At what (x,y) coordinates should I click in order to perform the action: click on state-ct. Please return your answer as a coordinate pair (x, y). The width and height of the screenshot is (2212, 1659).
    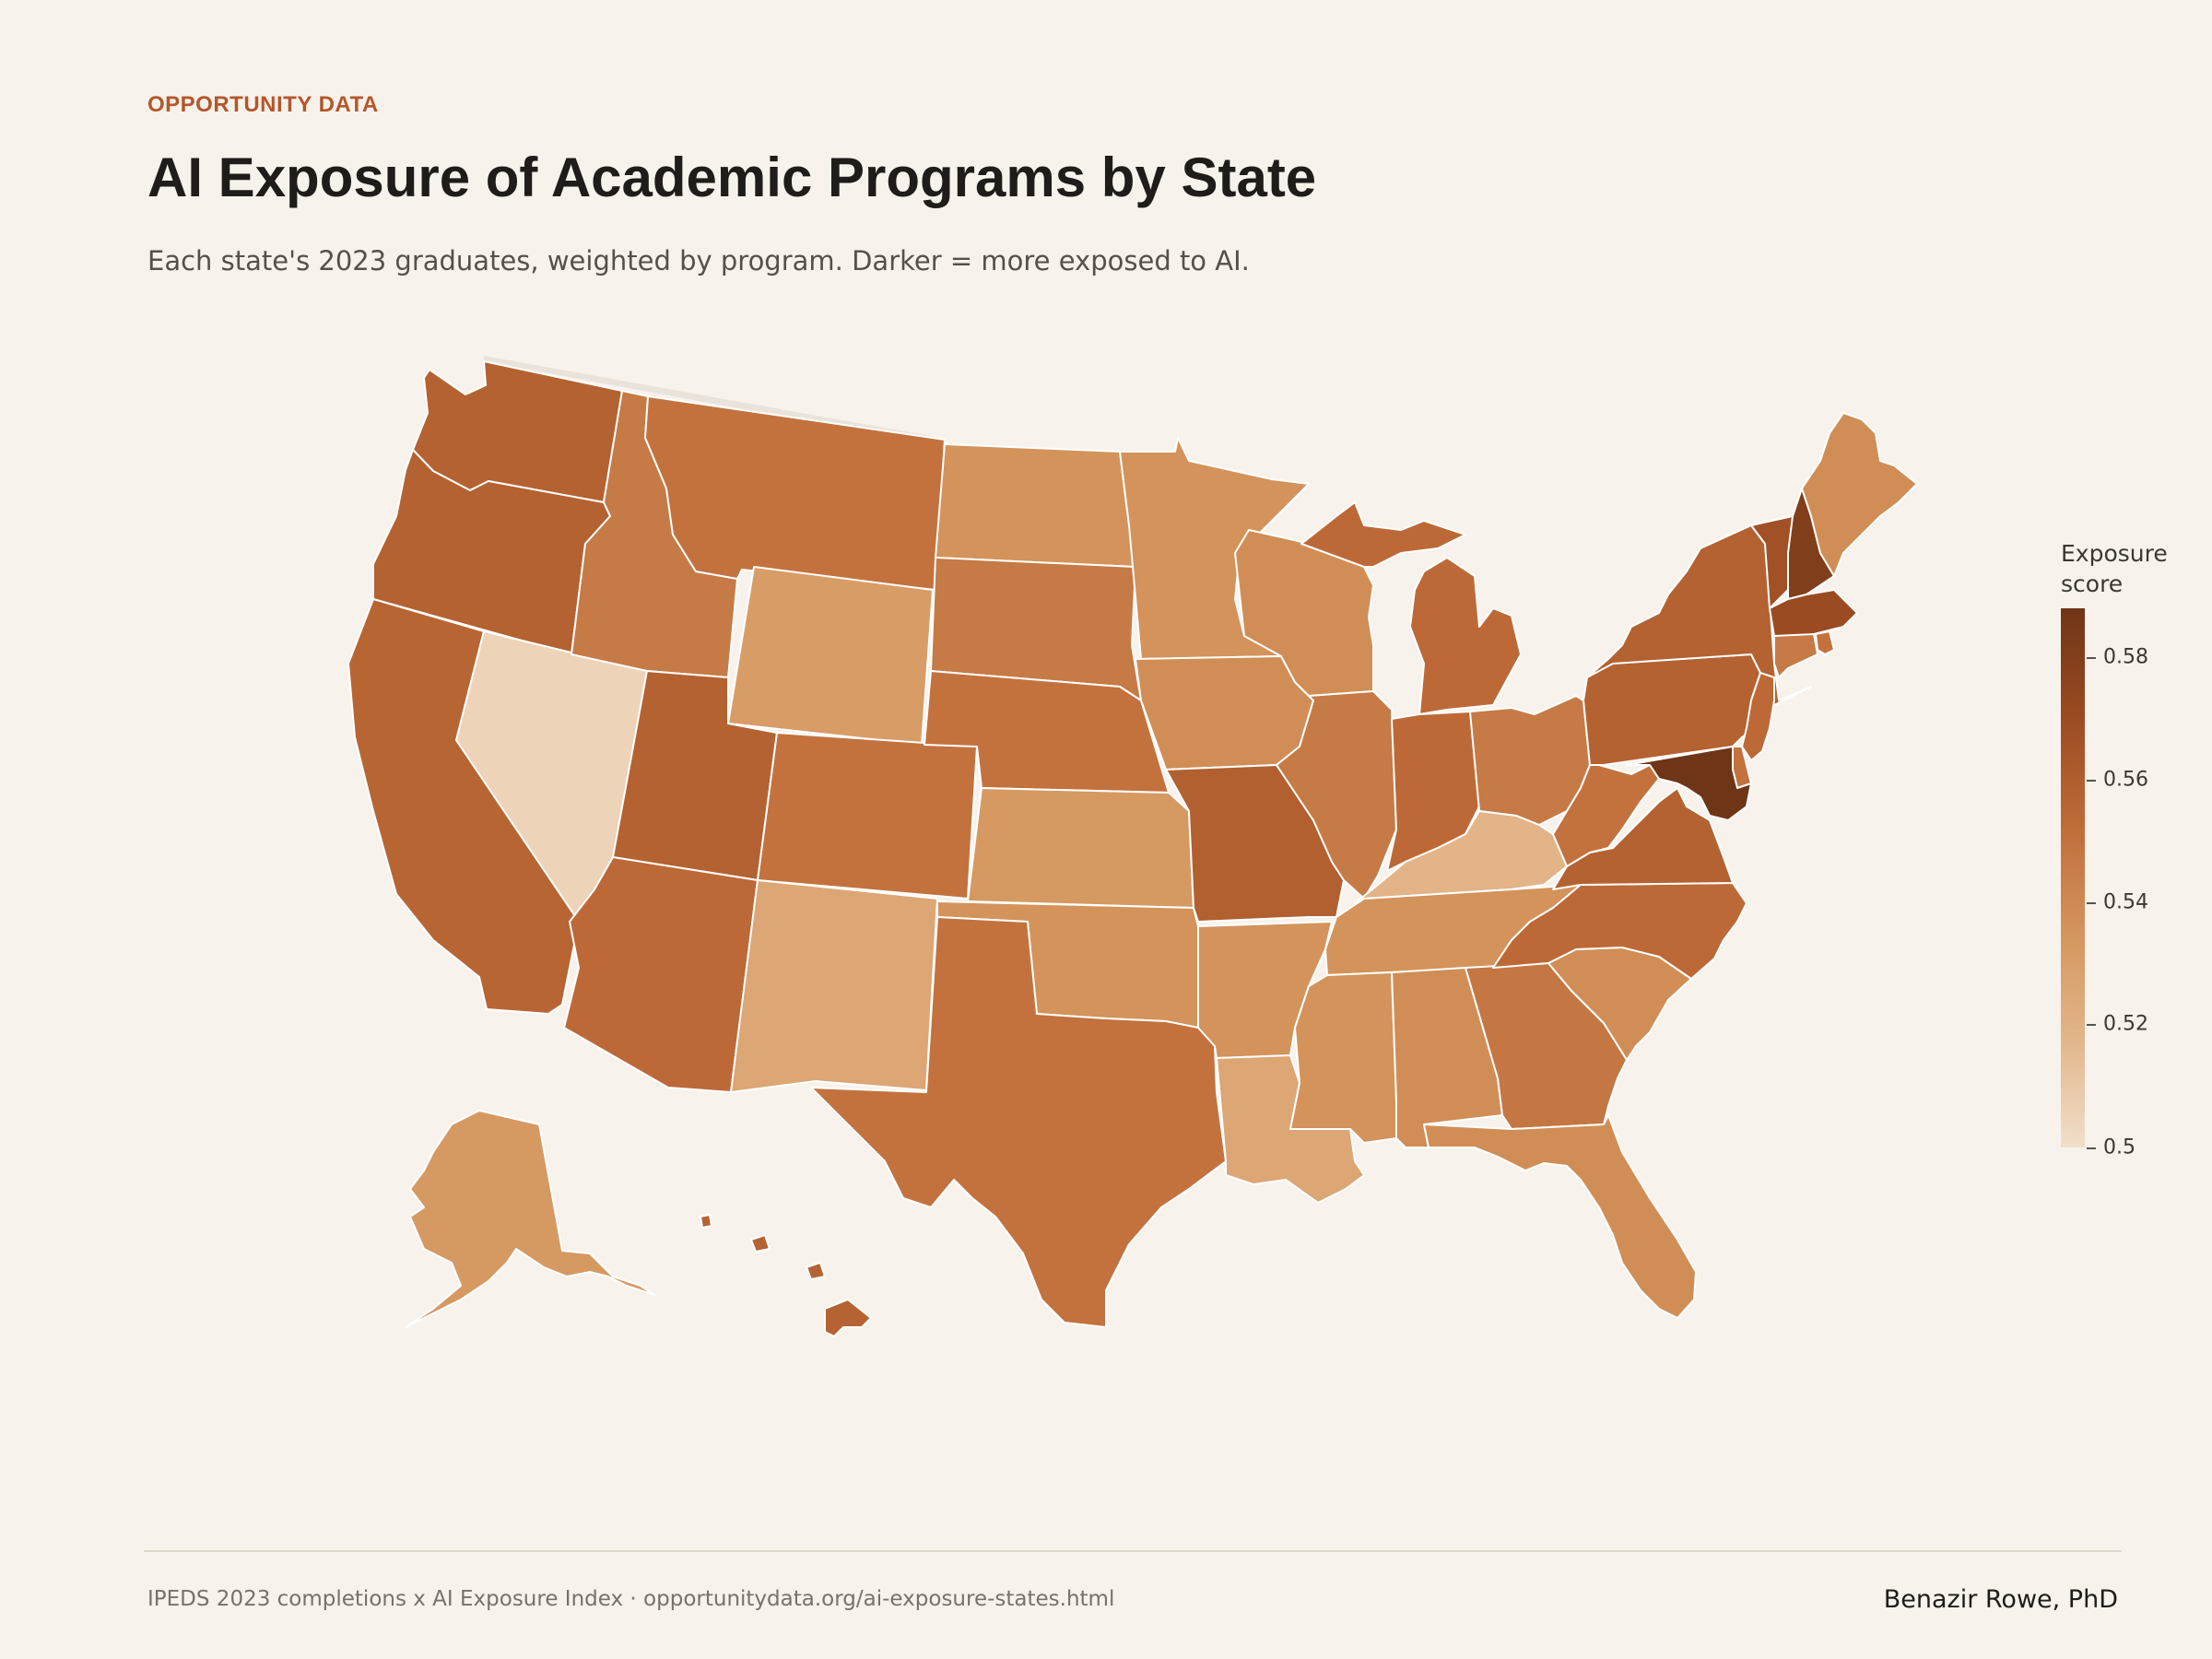
    Looking at the image, I should click on (1795, 655).